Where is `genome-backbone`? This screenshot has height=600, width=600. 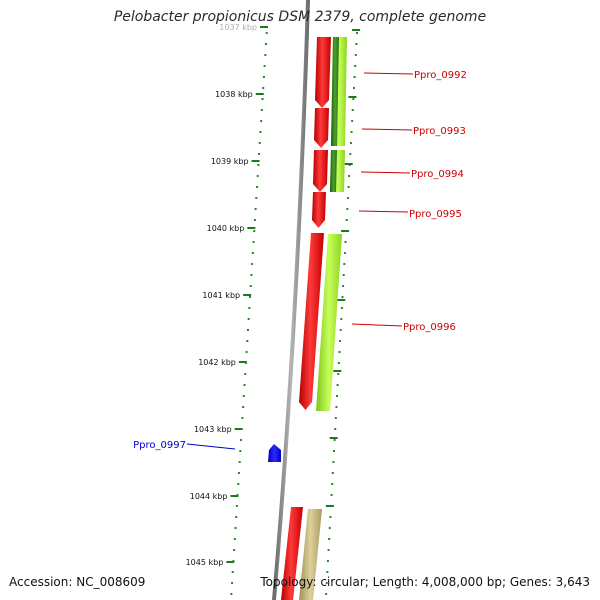
genome-backbone is located at coordinates (291, 300).